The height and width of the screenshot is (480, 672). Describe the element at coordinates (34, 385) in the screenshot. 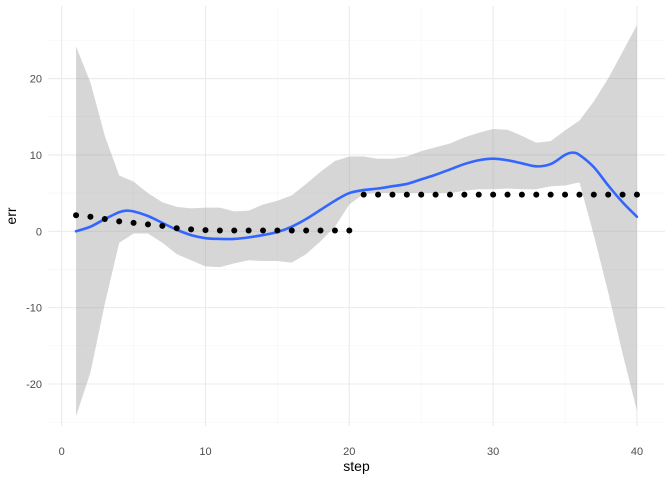

I see `y-tick-label: -20` at that location.